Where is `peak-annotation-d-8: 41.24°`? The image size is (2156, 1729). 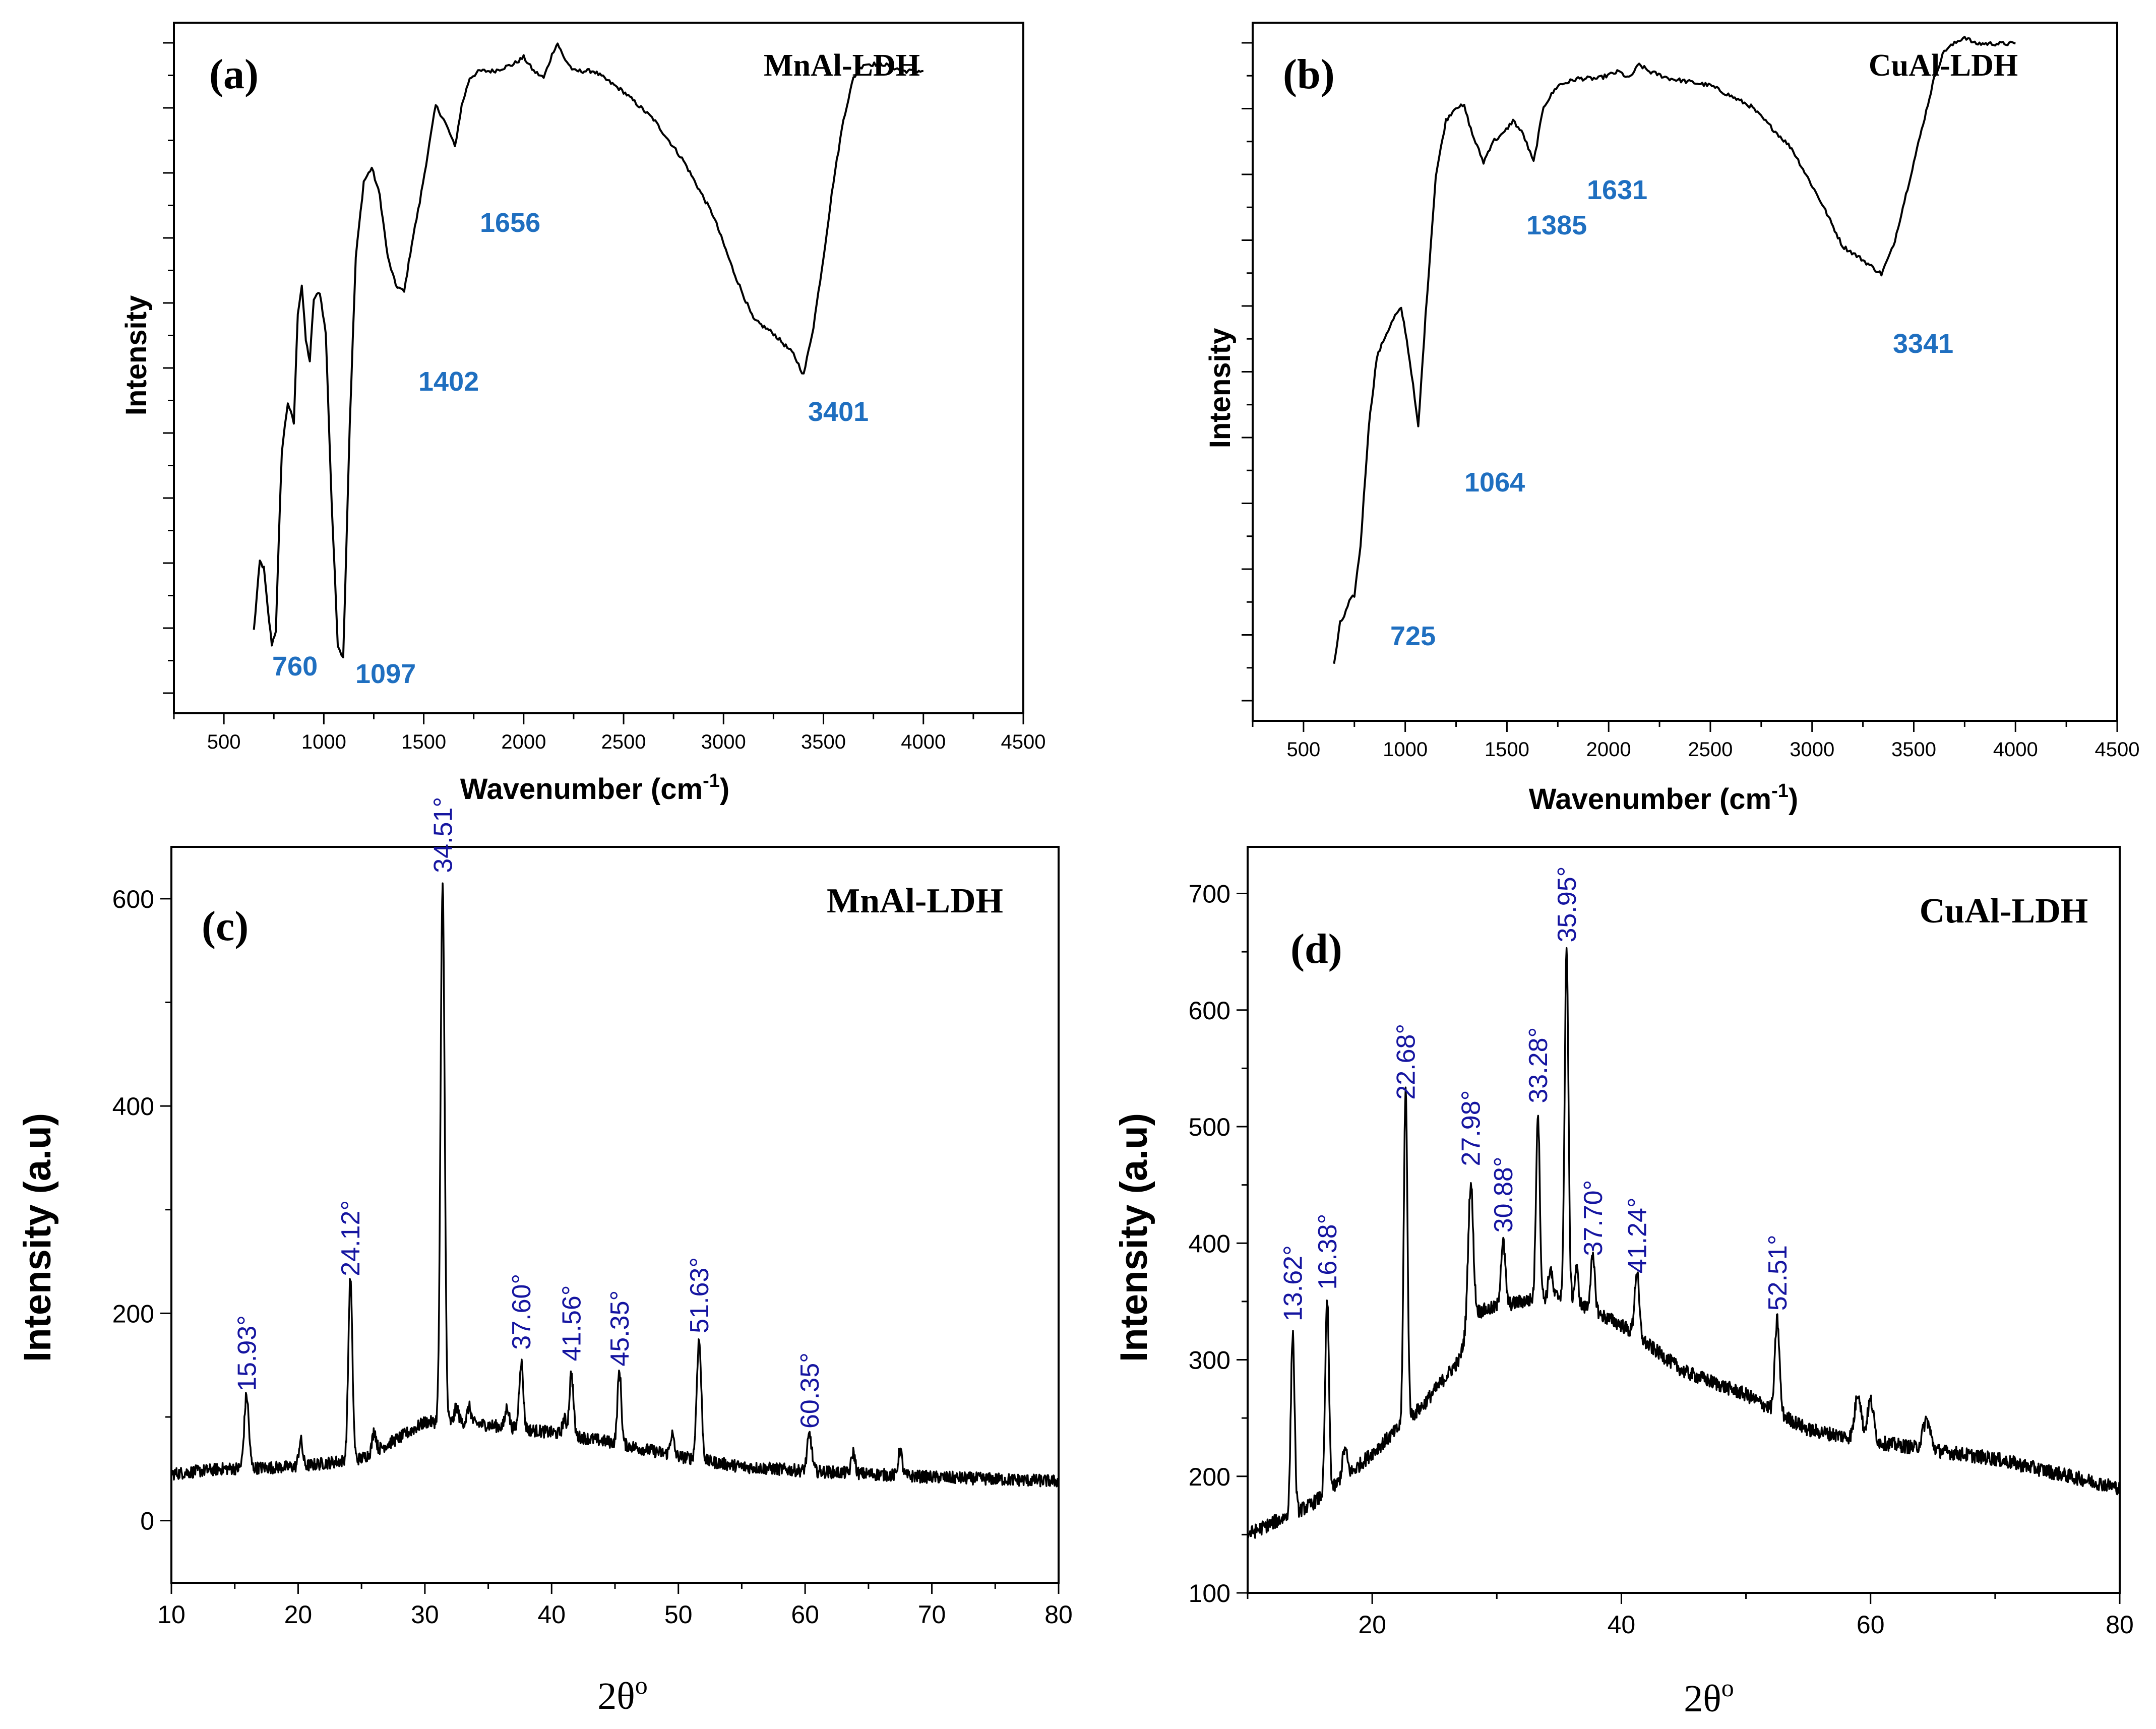
peak-annotation-d-8: 41.24° is located at coordinates (1637, 1235).